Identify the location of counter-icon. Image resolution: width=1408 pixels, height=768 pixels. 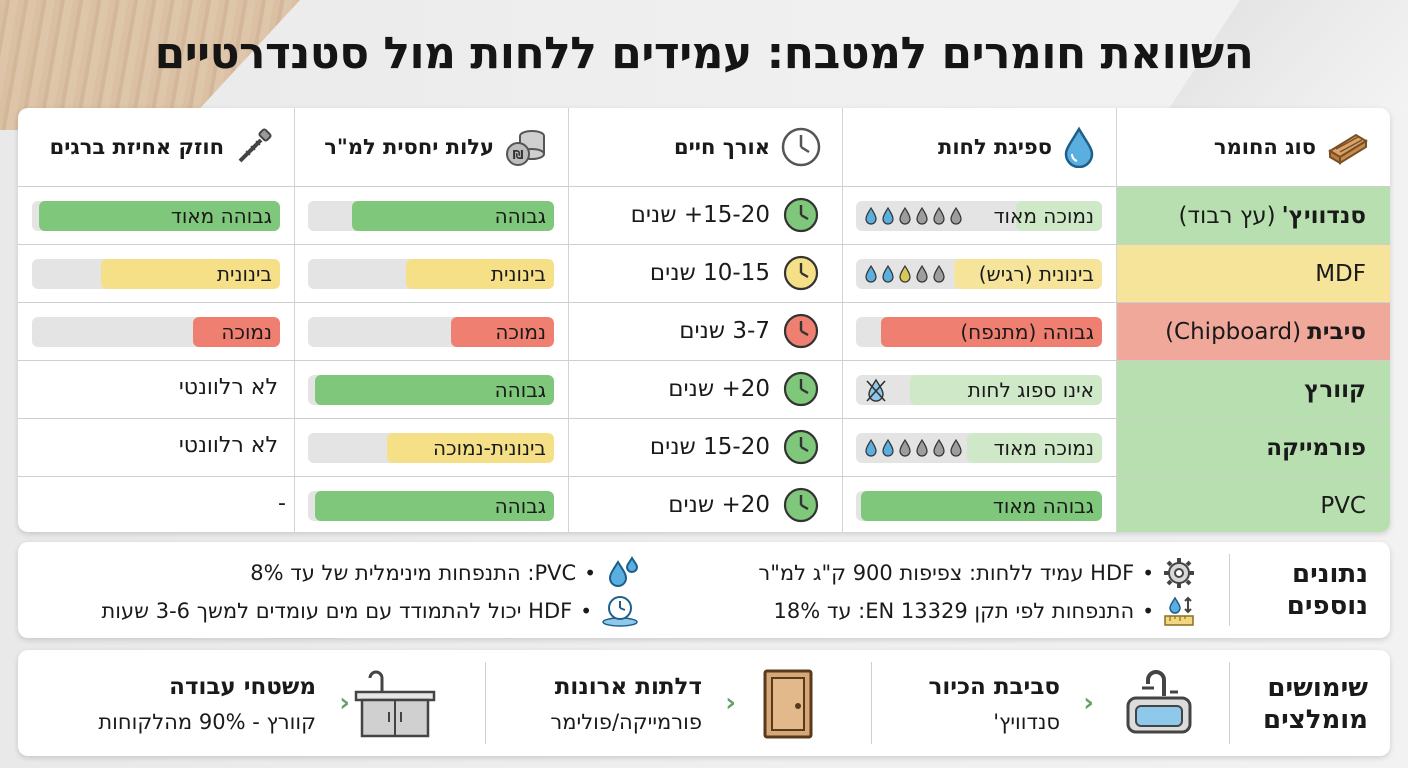
(395, 704).